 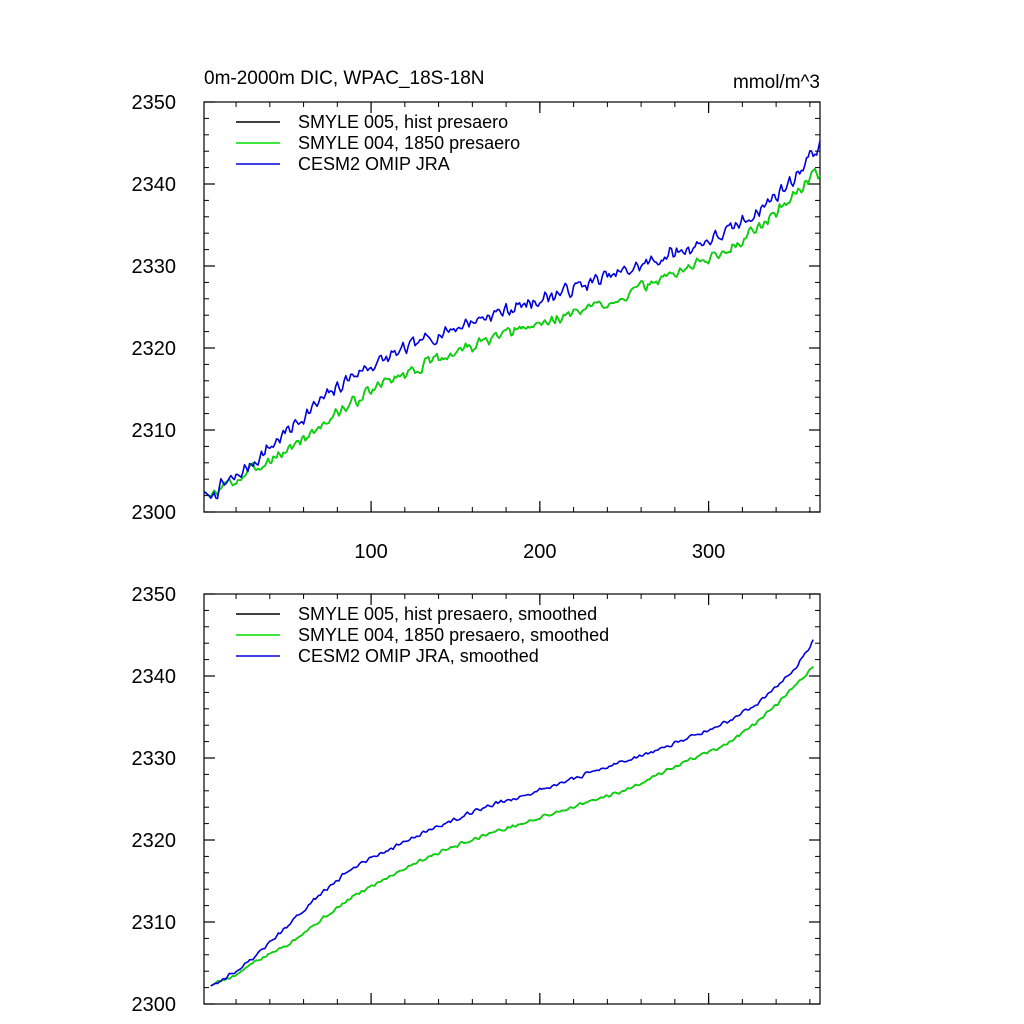 What do you see at coordinates (418, 656) in the screenshot?
I see `legend-label: CESM2 OMIP JRA, smoothed` at bounding box center [418, 656].